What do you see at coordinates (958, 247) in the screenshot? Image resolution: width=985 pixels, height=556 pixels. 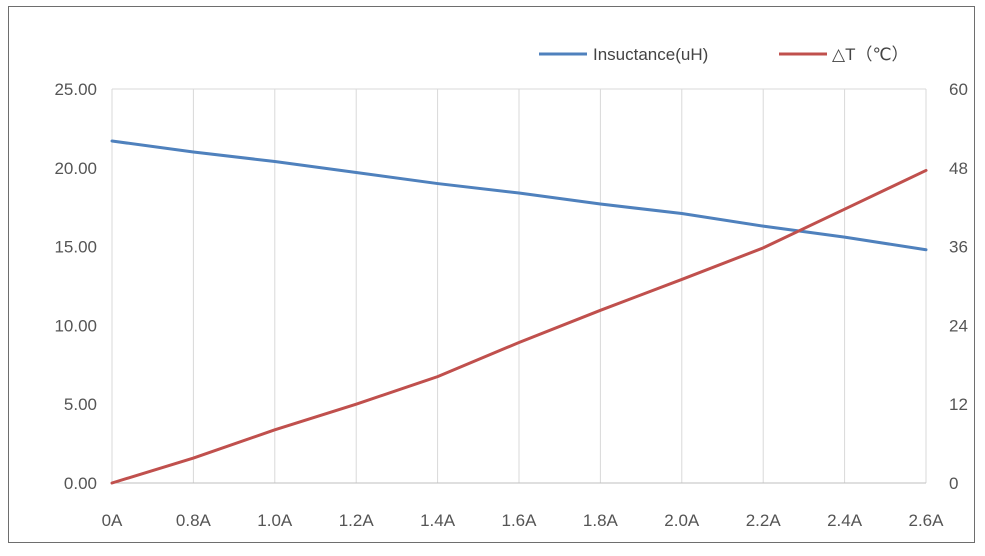 I see `y-right-tick-label: 36` at bounding box center [958, 247].